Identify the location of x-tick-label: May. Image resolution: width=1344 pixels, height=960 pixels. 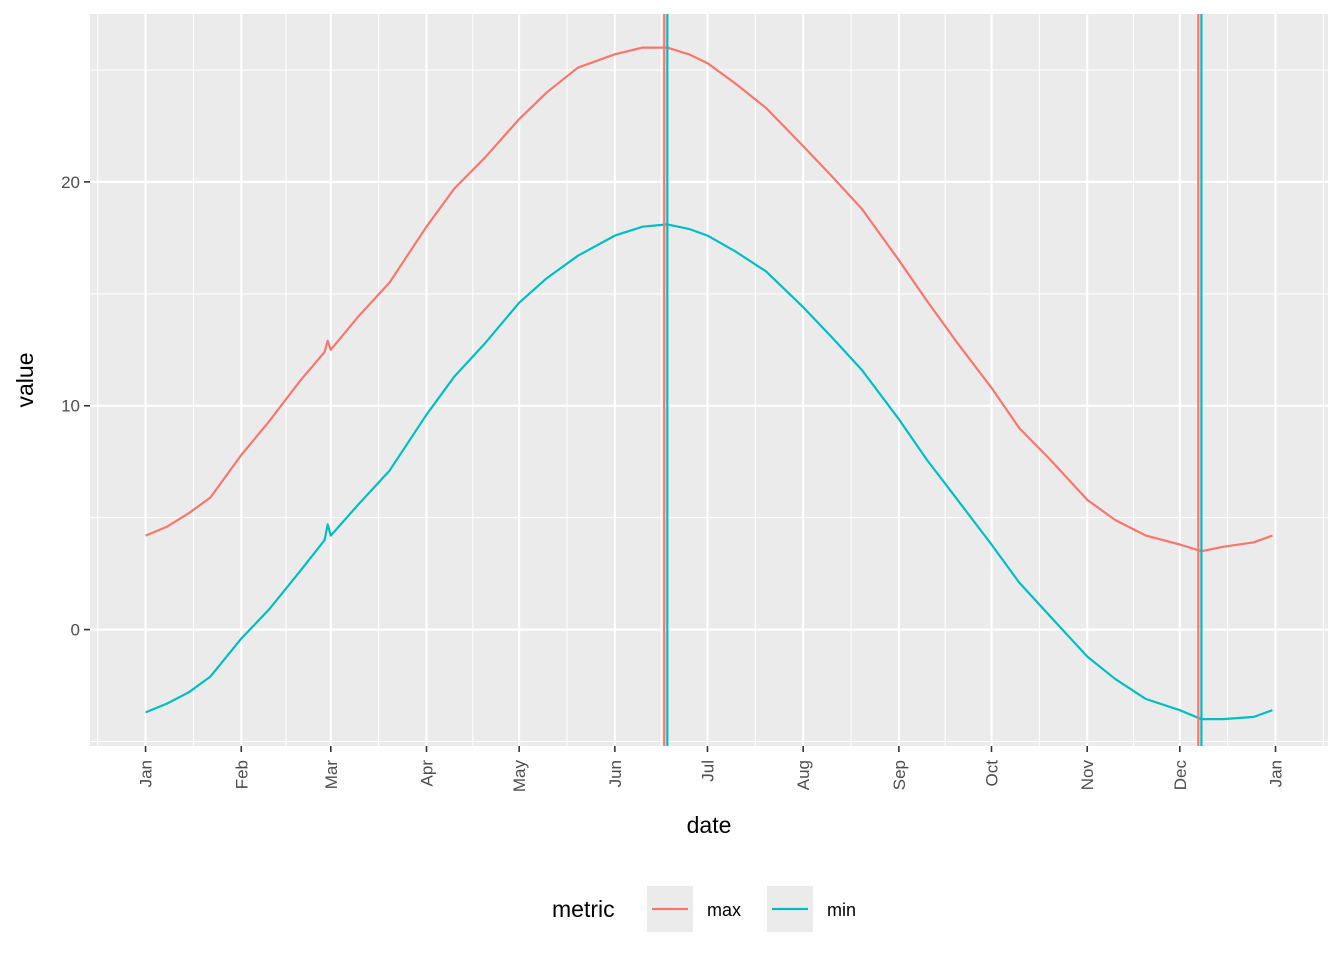
(519, 776).